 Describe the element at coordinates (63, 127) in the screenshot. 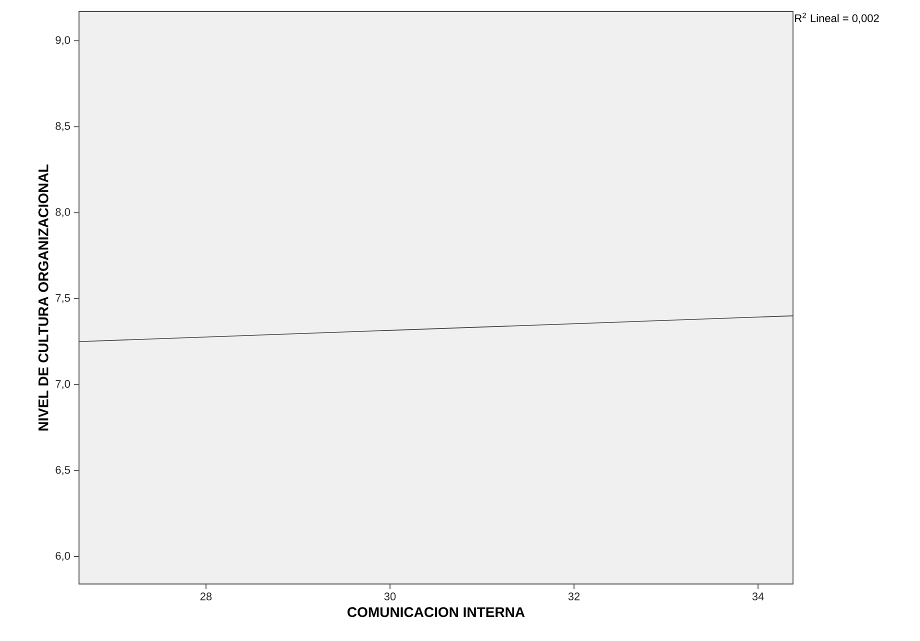

I see `y-tick-label: 8,5` at that location.